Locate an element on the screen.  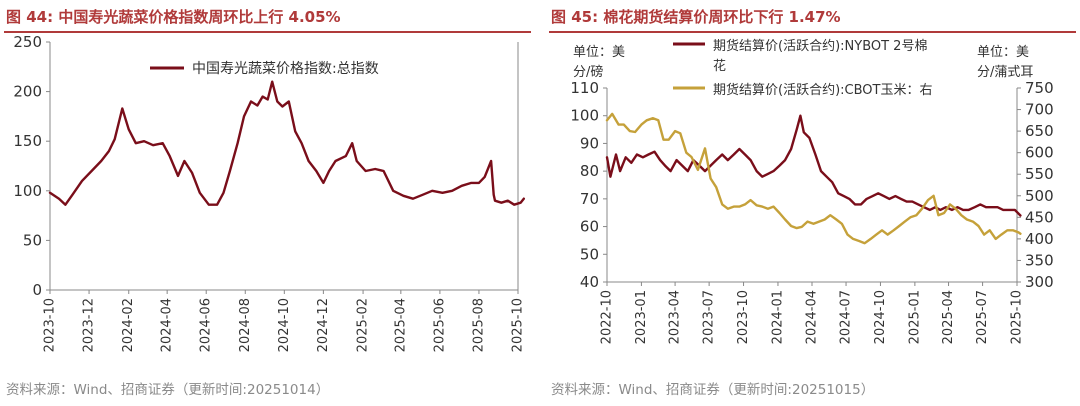
x-tick-label: 2023-04 is located at coordinates (675, 317).